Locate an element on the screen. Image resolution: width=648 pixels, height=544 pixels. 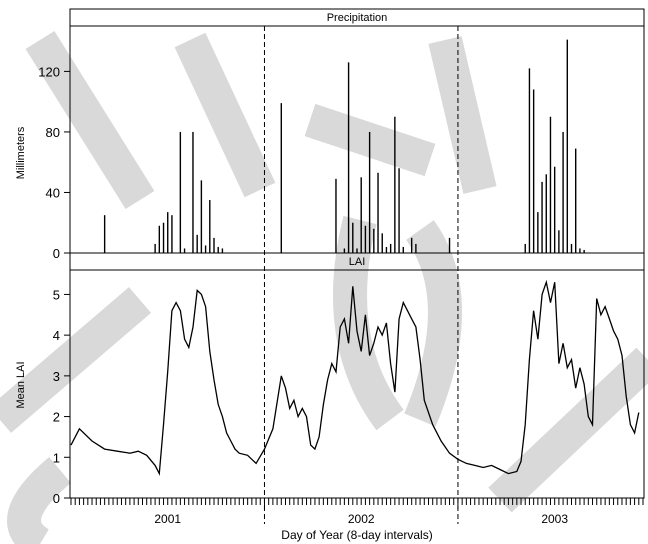
year-label: 2001 is located at coordinates (167, 519).